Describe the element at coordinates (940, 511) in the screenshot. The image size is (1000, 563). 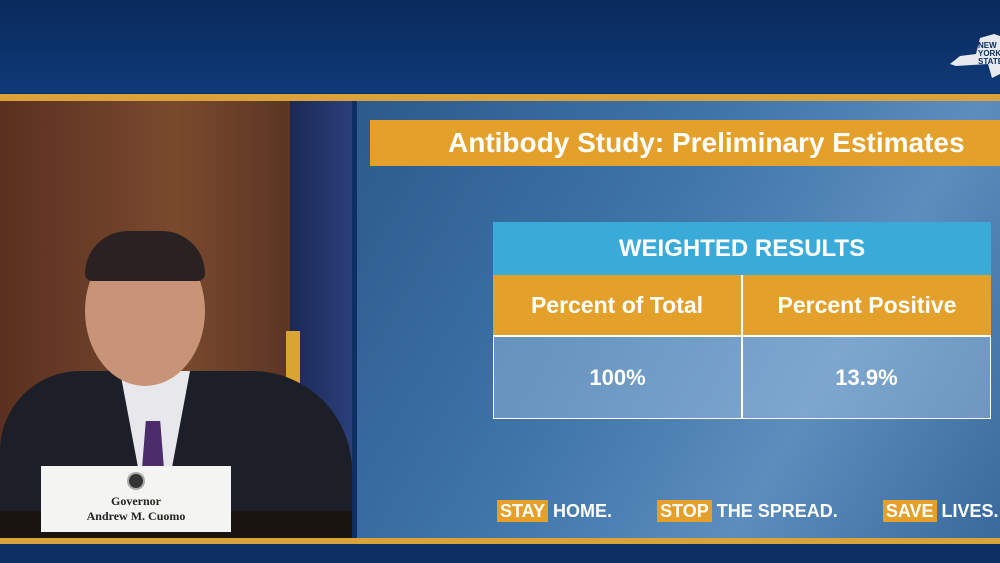
I see `slogan-save-lives: SAVE LIVES.` at that location.